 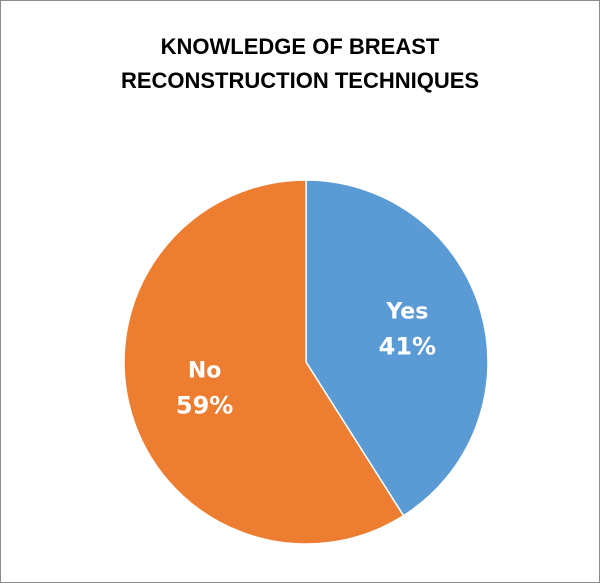 I want to click on slice-label-yes: Yes, so click(x=406, y=312).